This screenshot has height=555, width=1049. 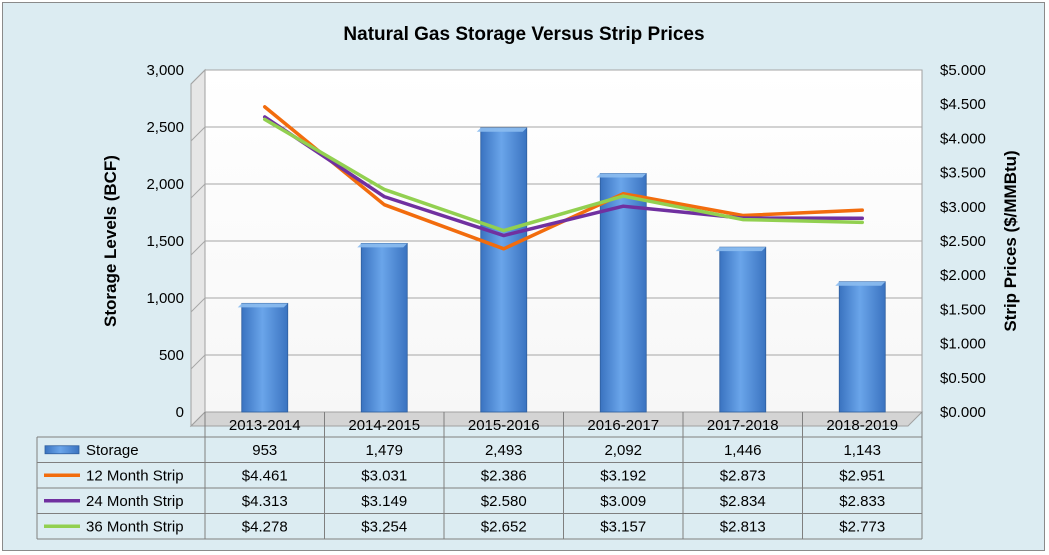 I want to click on y2-tick-label: $2.500, so click(x=963, y=241).